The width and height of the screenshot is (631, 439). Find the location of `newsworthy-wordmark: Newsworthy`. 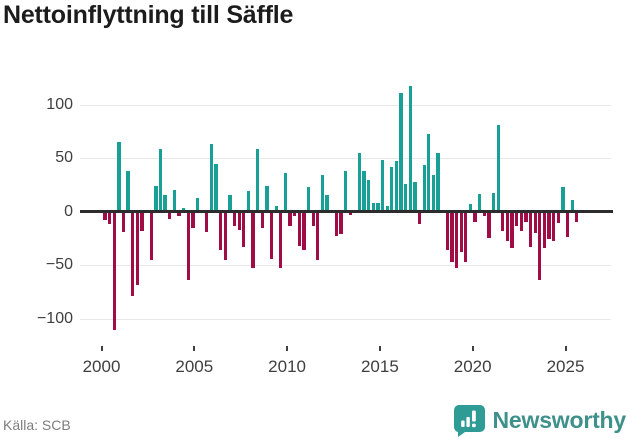

newsworthy-wordmark: Newsworthy is located at coordinates (559, 419).